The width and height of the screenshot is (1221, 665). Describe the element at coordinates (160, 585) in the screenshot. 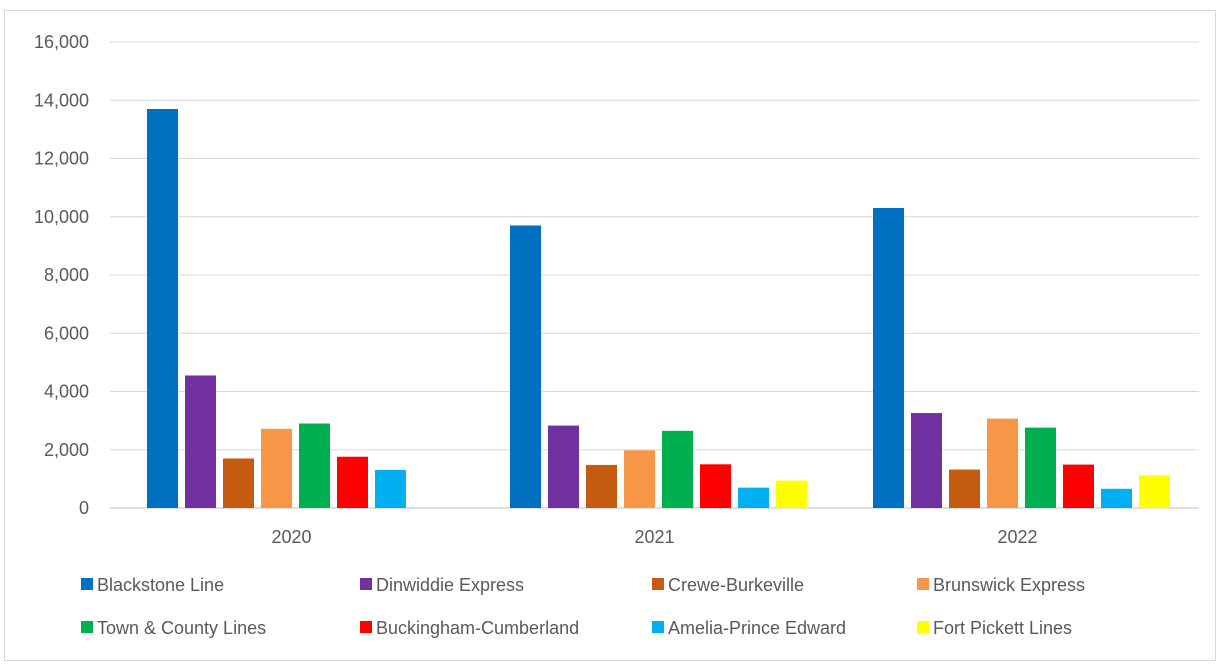

I see `legend-label: Blackstone Line` at that location.